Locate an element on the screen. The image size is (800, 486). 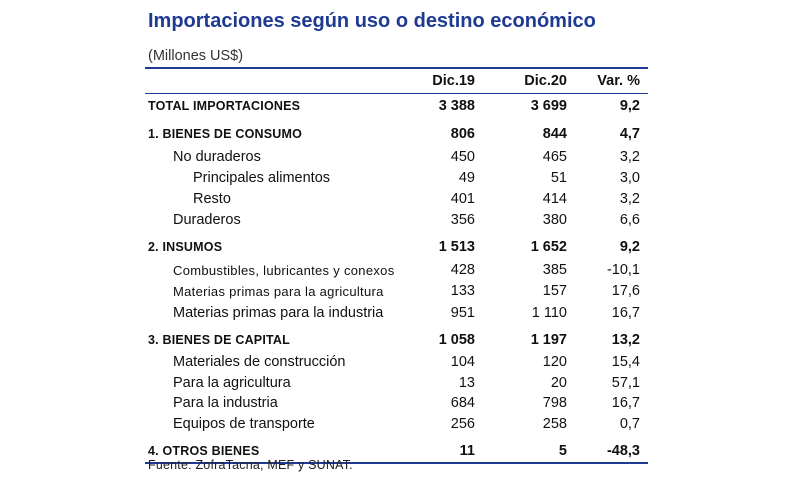
header-var: Var. % is located at coordinates (618, 81).